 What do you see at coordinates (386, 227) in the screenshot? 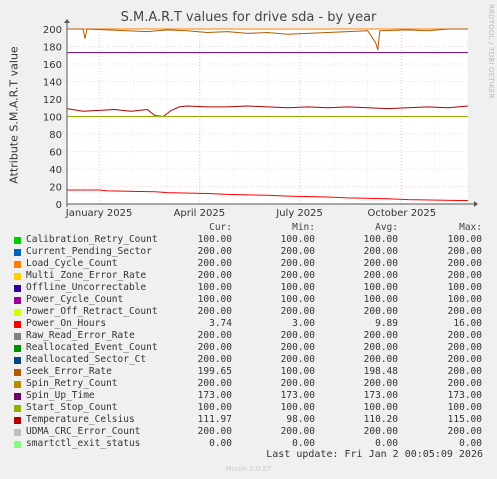
I see `legend-header-avg: Avg:` at bounding box center [386, 227].